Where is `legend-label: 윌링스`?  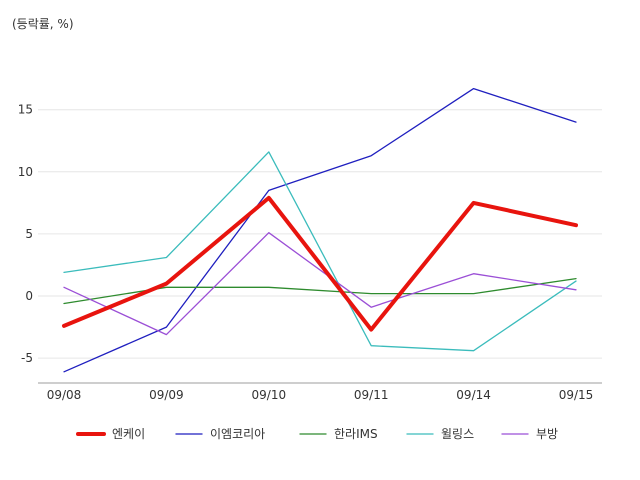 legend-label: 윌링스 is located at coordinates (457, 434).